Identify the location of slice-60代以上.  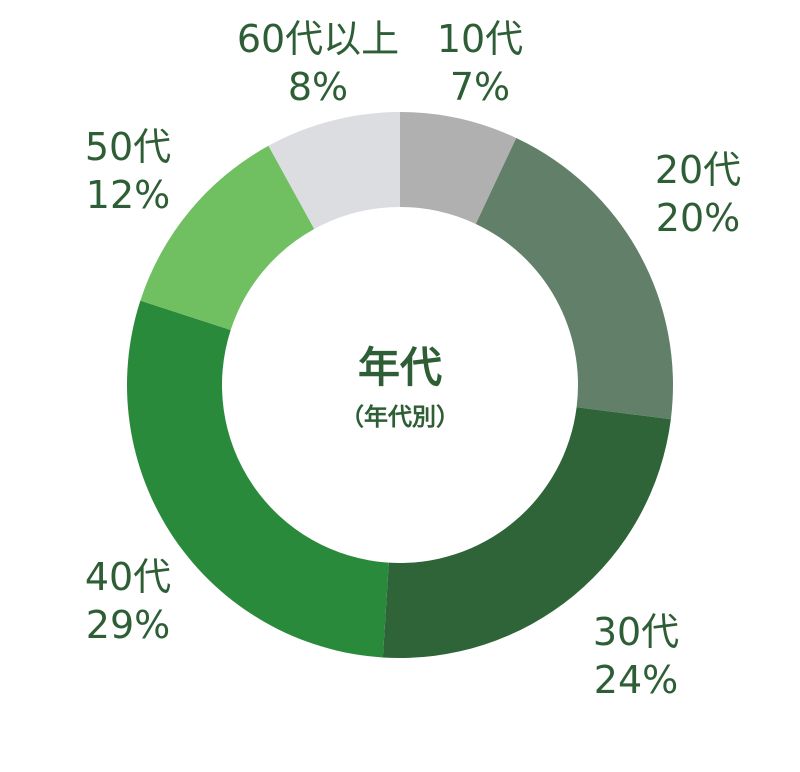
(334, 171).